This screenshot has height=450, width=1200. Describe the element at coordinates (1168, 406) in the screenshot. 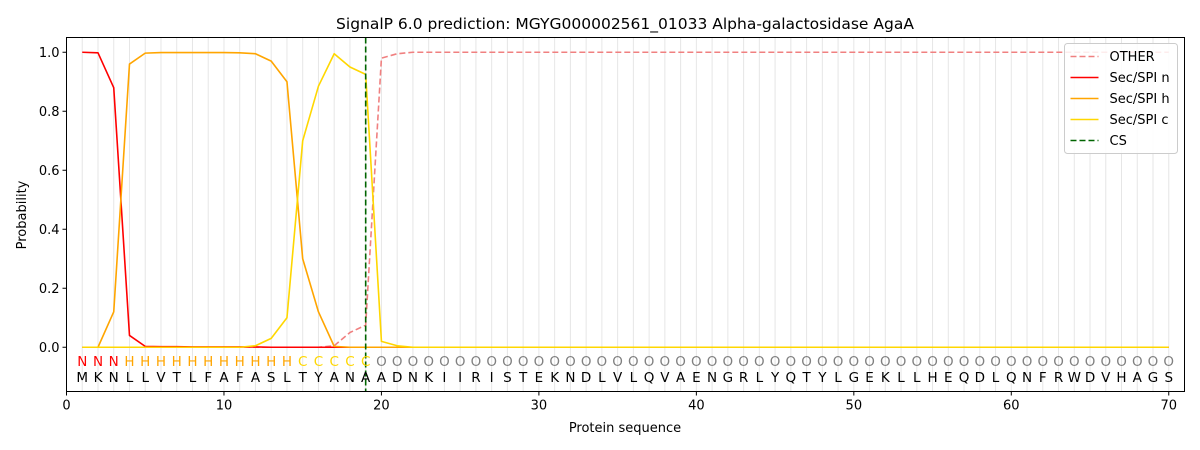

I see `x-tick-label: 70` at that location.